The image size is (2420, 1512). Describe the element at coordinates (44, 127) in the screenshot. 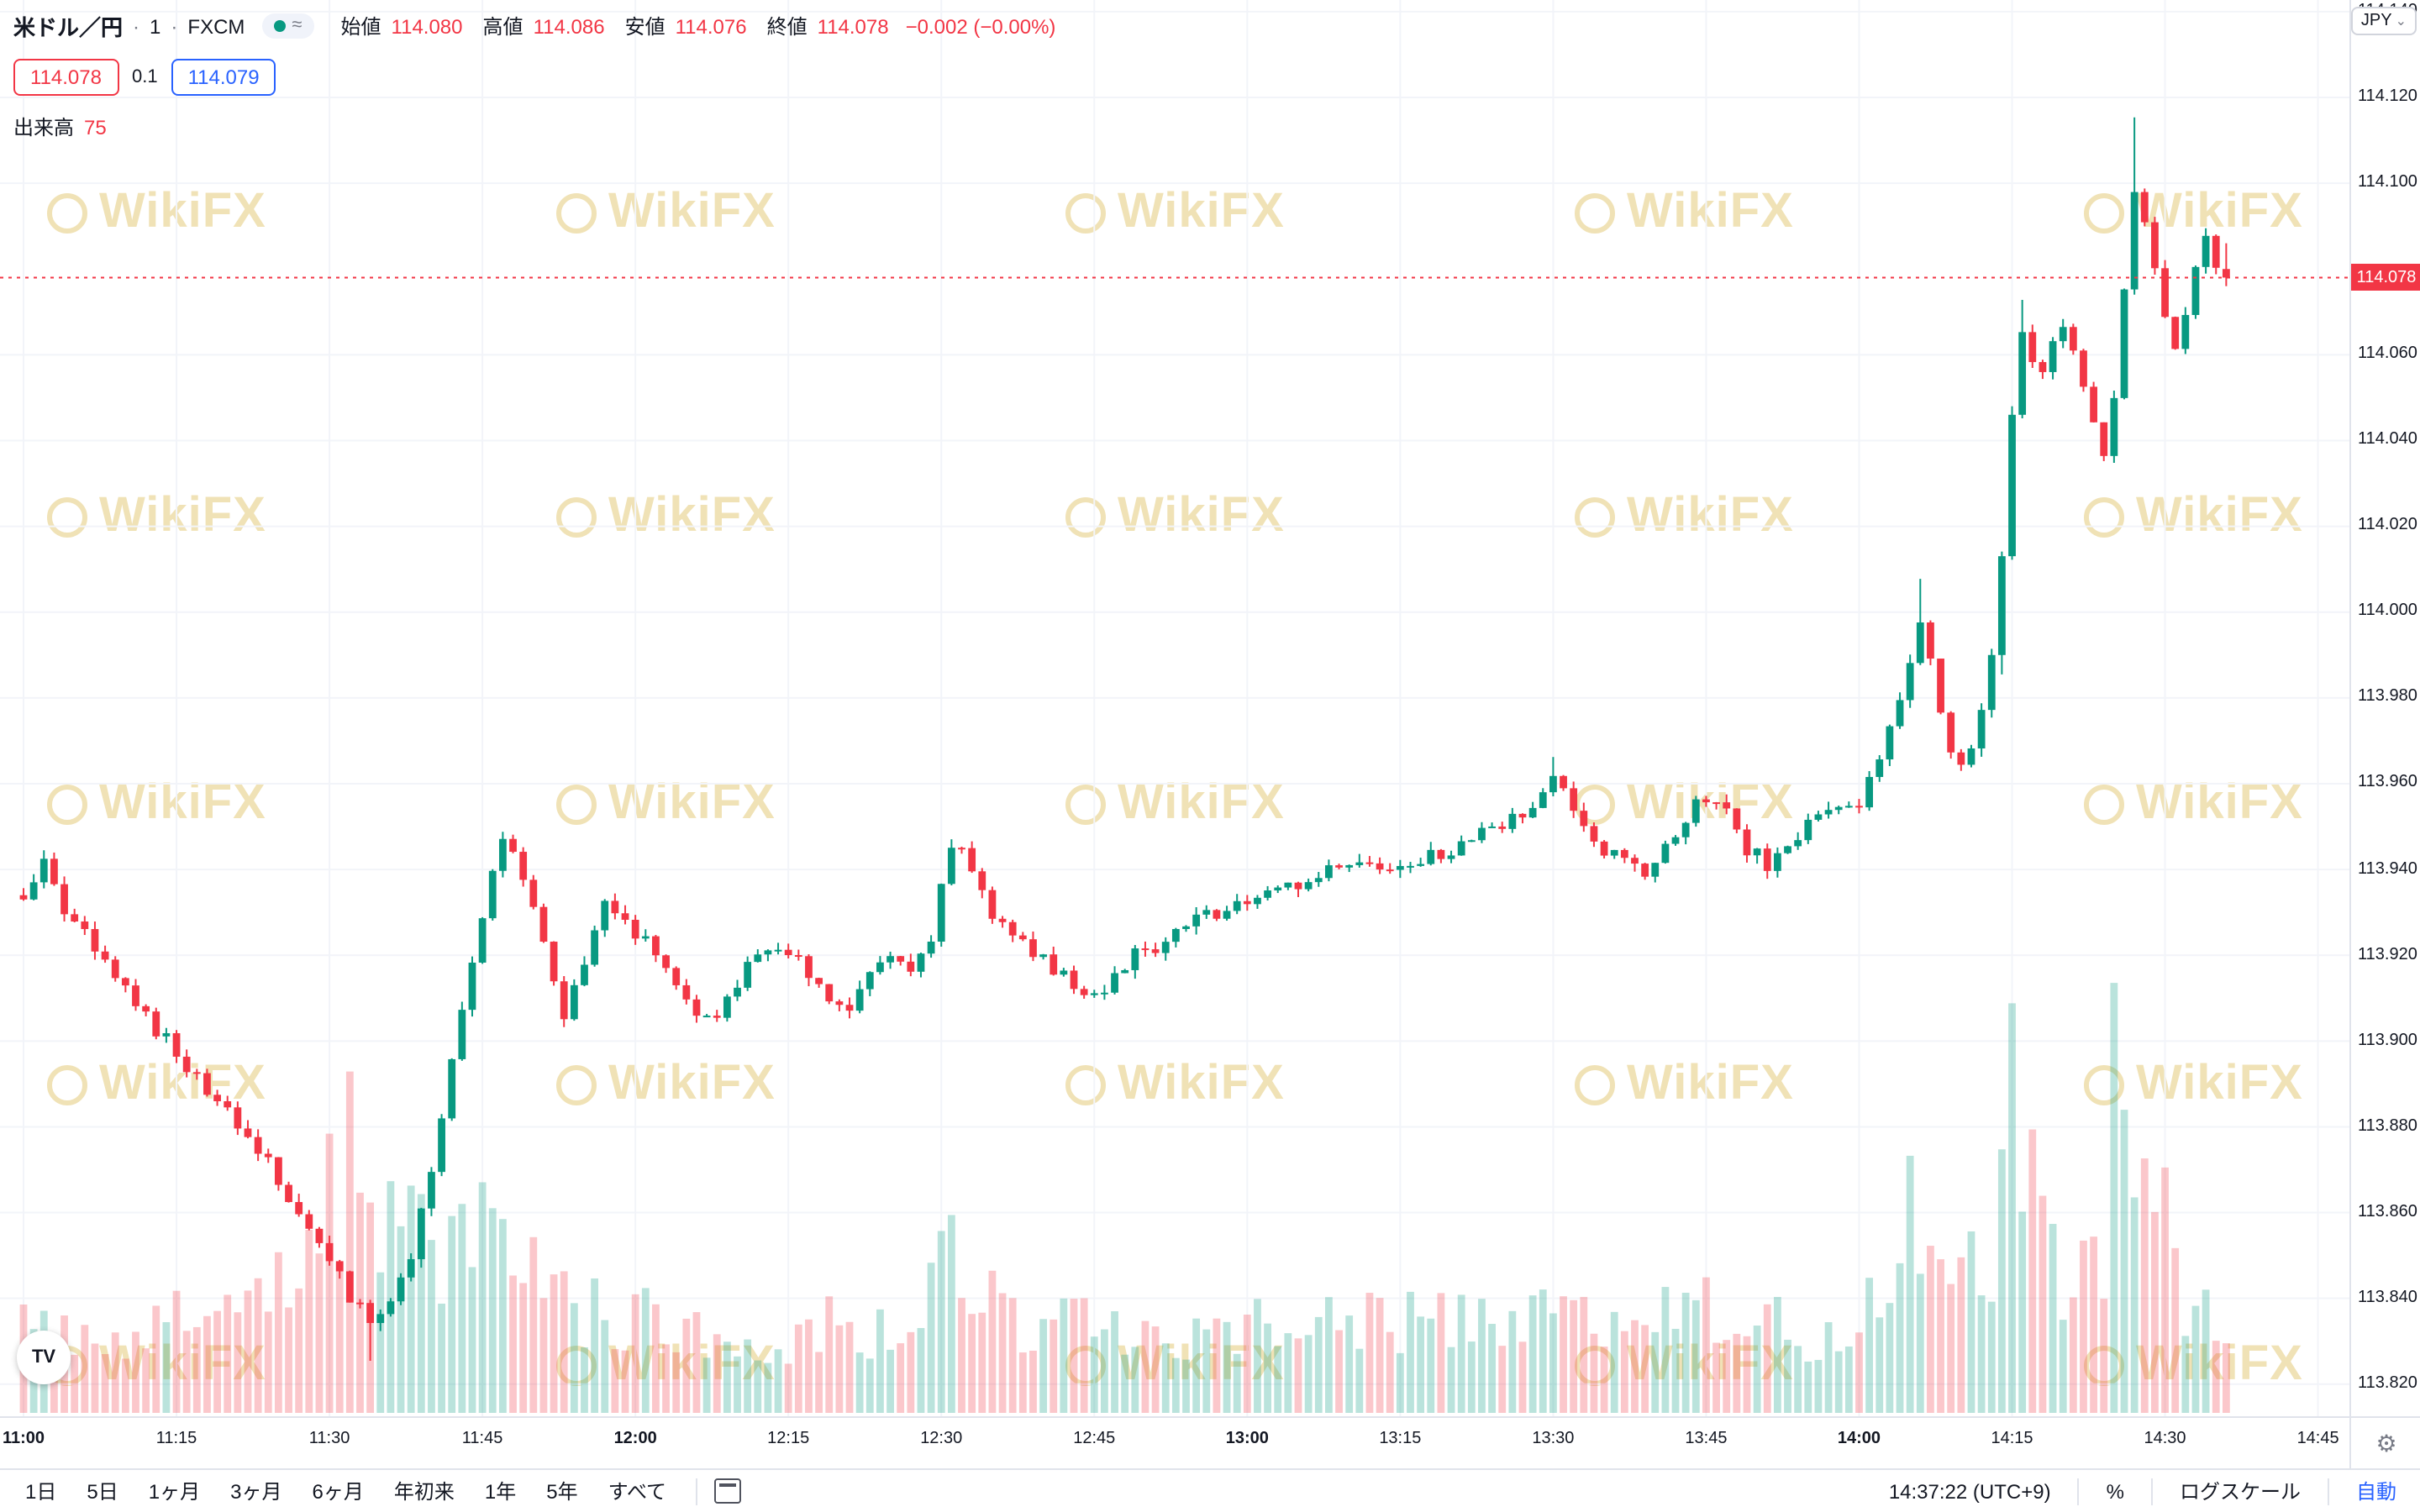

I see `volume-label: 出来高` at that location.